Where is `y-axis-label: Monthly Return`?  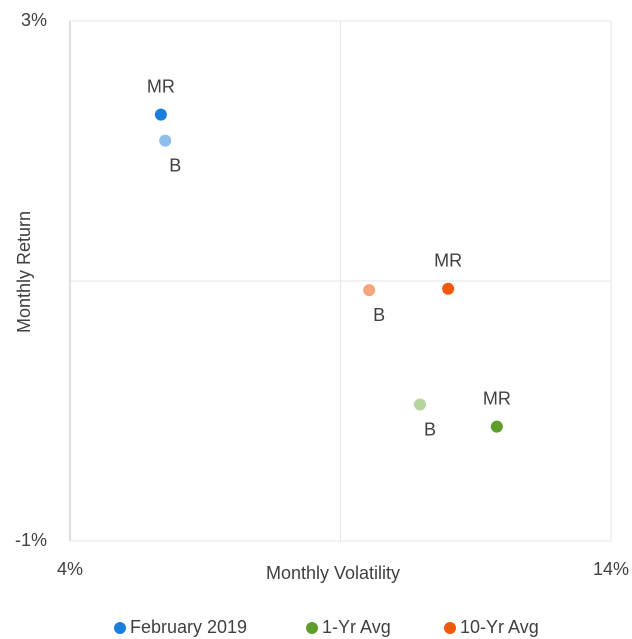
y-axis-label: Monthly Return is located at coordinates (24, 272).